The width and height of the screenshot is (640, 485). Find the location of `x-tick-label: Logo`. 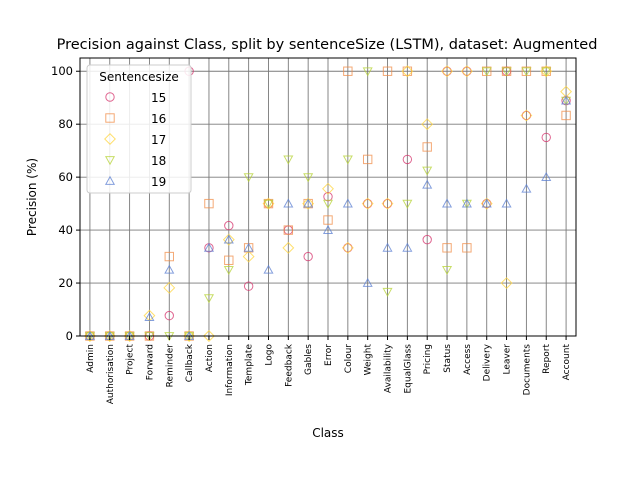

x-tick-label: Logo is located at coordinates (269, 355).